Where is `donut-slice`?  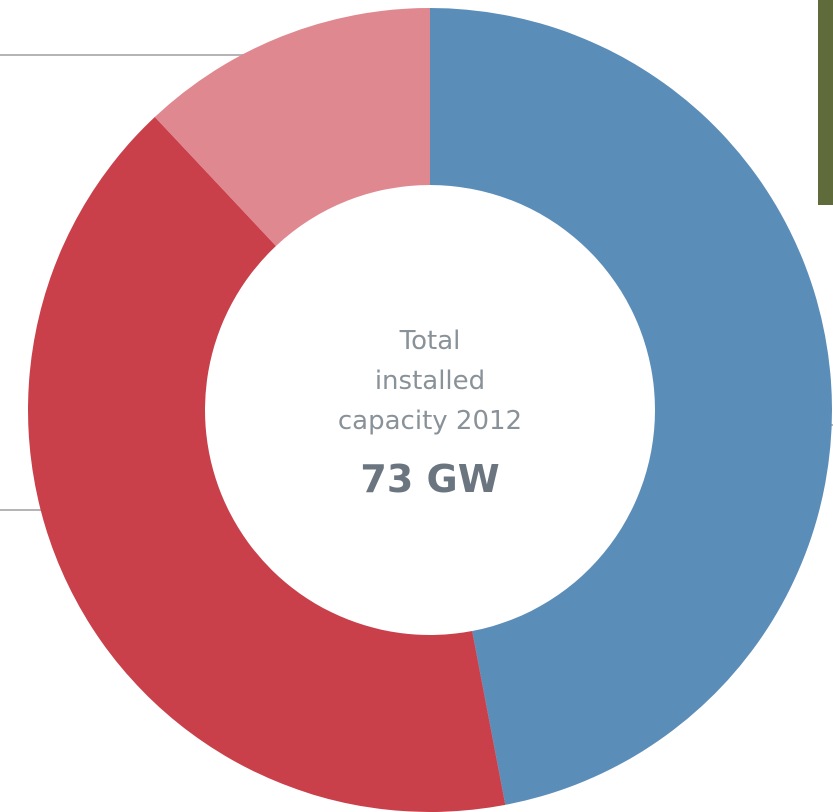
donut-slice is located at coordinates (292, 127).